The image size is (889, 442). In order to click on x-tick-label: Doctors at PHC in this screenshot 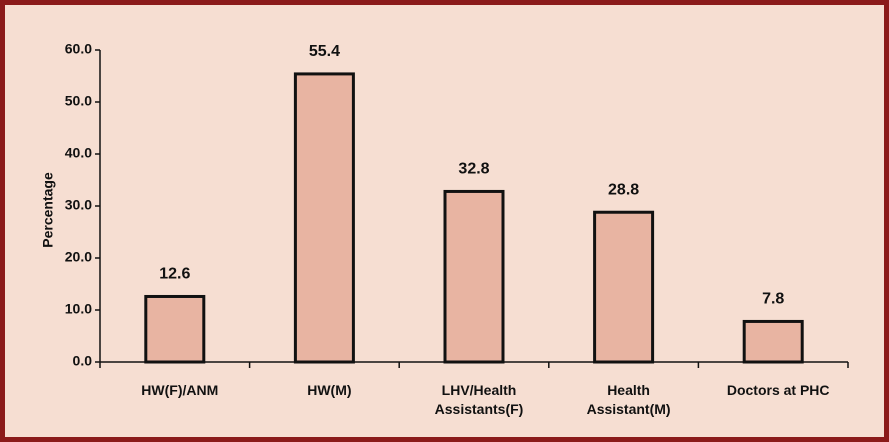, I will do `click(778, 390)`.